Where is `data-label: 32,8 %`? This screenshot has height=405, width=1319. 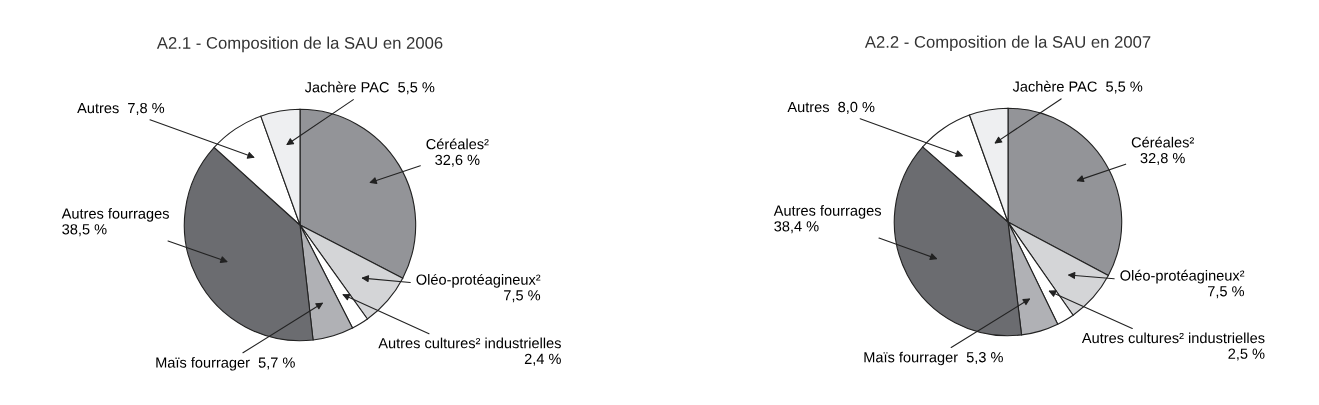
data-label: 32,8 % is located at coordinates (1162, 158).